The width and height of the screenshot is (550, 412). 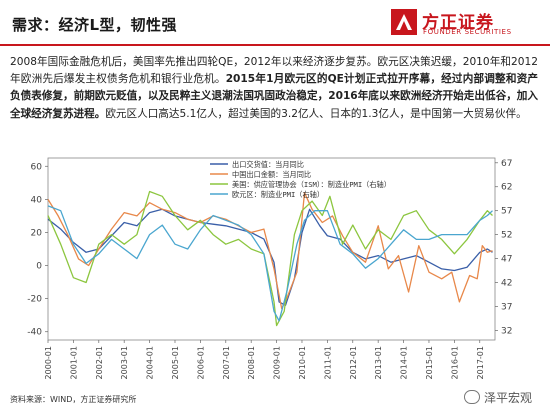 What do you see at coordinates (506, 164) in the screenshot?
I see `right-tick-label: 67` at bounding box center [506, 164].